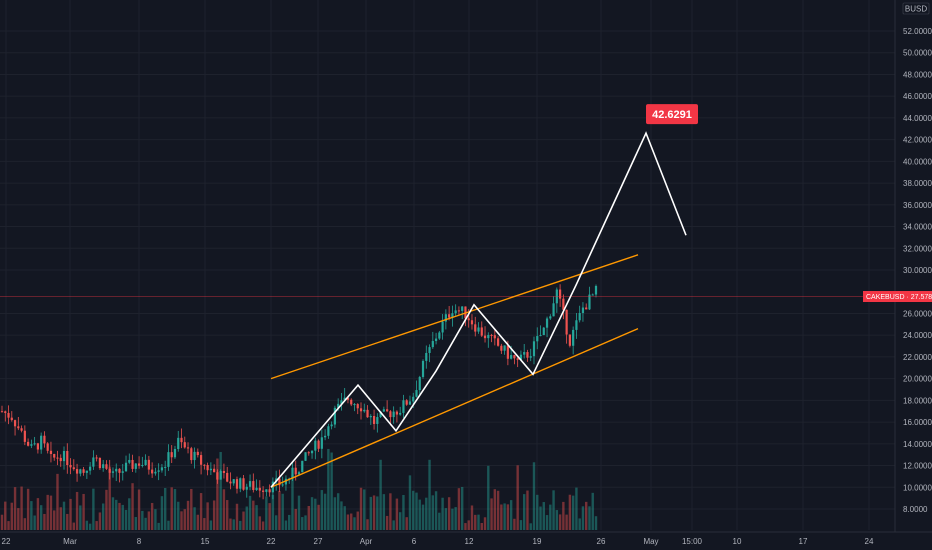 Image resolution: width=932 pixels, height=550 pixels. Describe the element at coordinates (917, 335) in the screenshot. I see `y-tick-label: 24.0000` at that location.